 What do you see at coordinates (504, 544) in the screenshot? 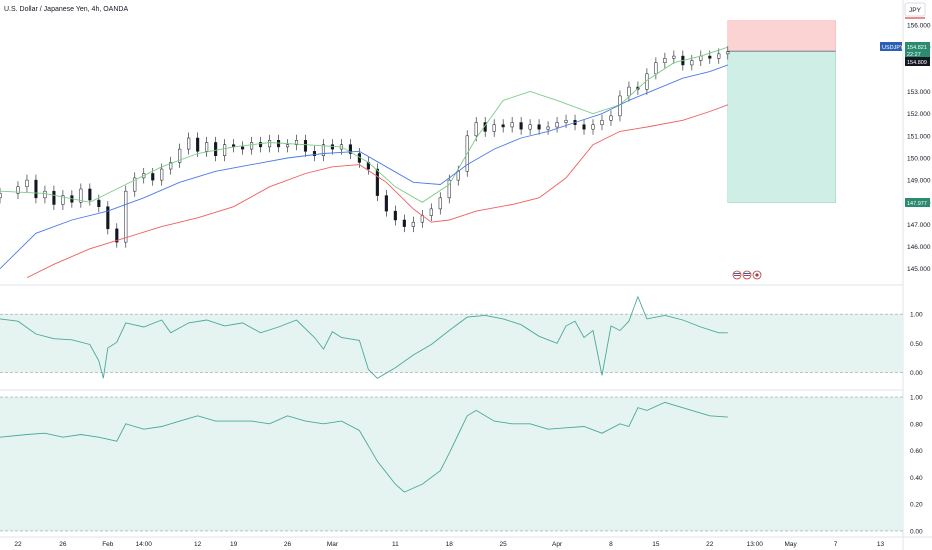
I see `time-tick-label: 25` at bounding box center [504, 544].